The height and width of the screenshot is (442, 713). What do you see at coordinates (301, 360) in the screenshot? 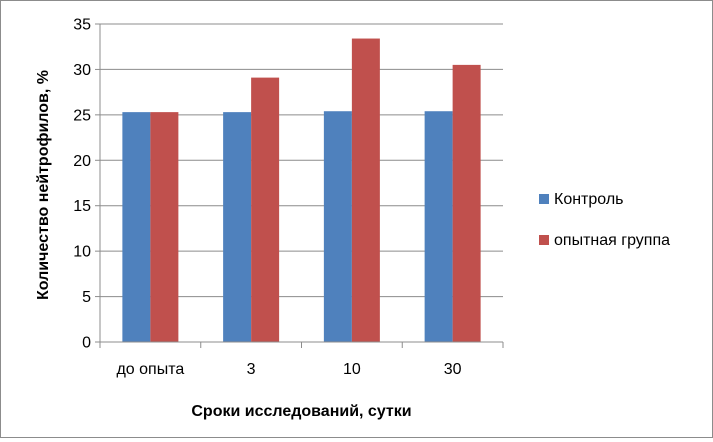
I see `x-tick-labels: до опыта 3 10 30` at bounding box center [301, 360].